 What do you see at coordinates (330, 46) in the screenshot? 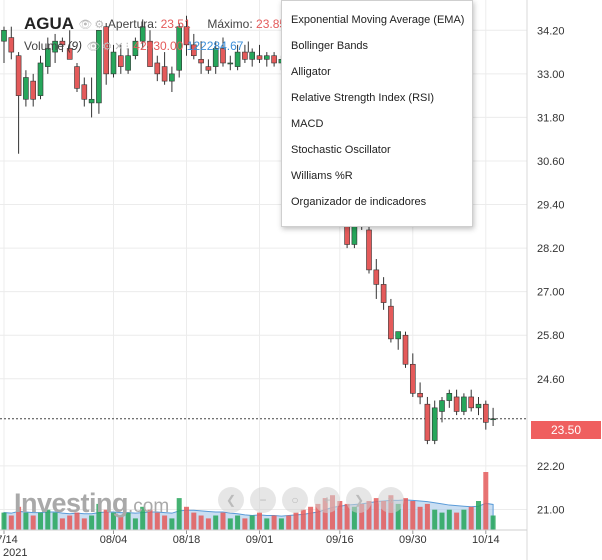
I see `menu-item-bollinger: Bollinger Bands` at bounding box center [330, 46].